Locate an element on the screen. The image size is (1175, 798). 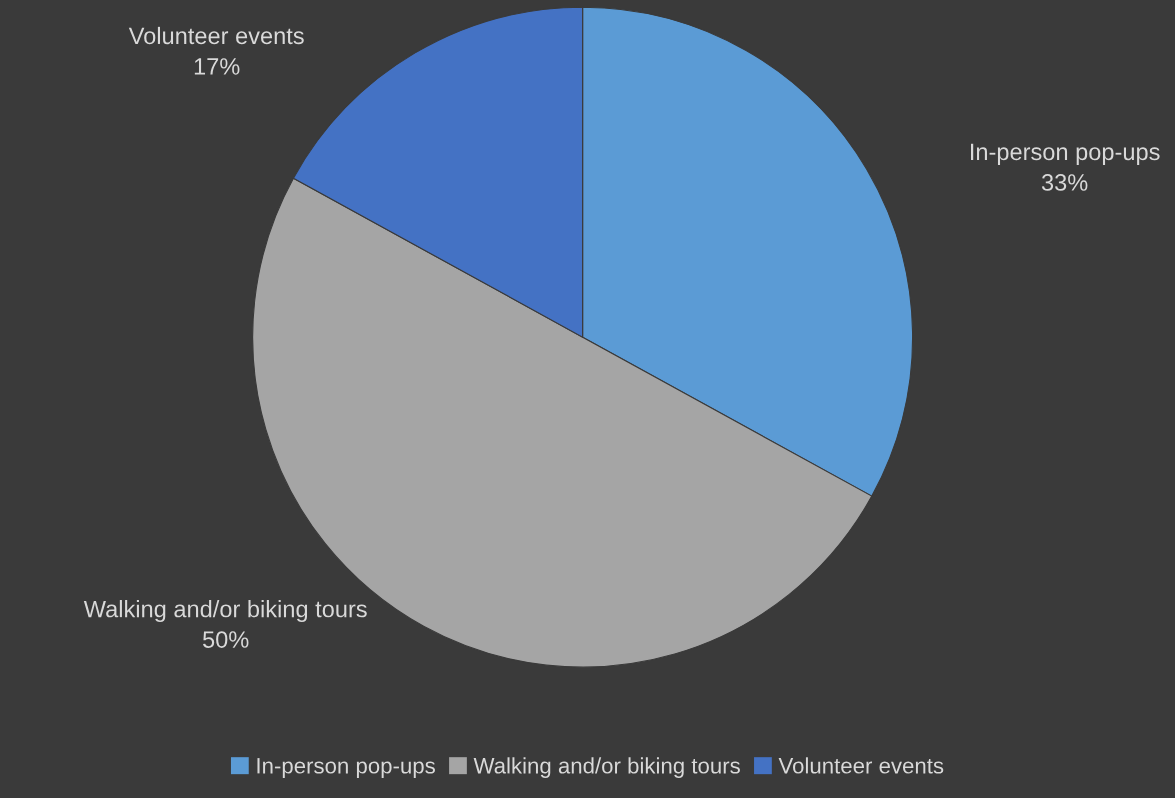
slice-label: Walking and/or biking tours is located at coordinates (225, 611).